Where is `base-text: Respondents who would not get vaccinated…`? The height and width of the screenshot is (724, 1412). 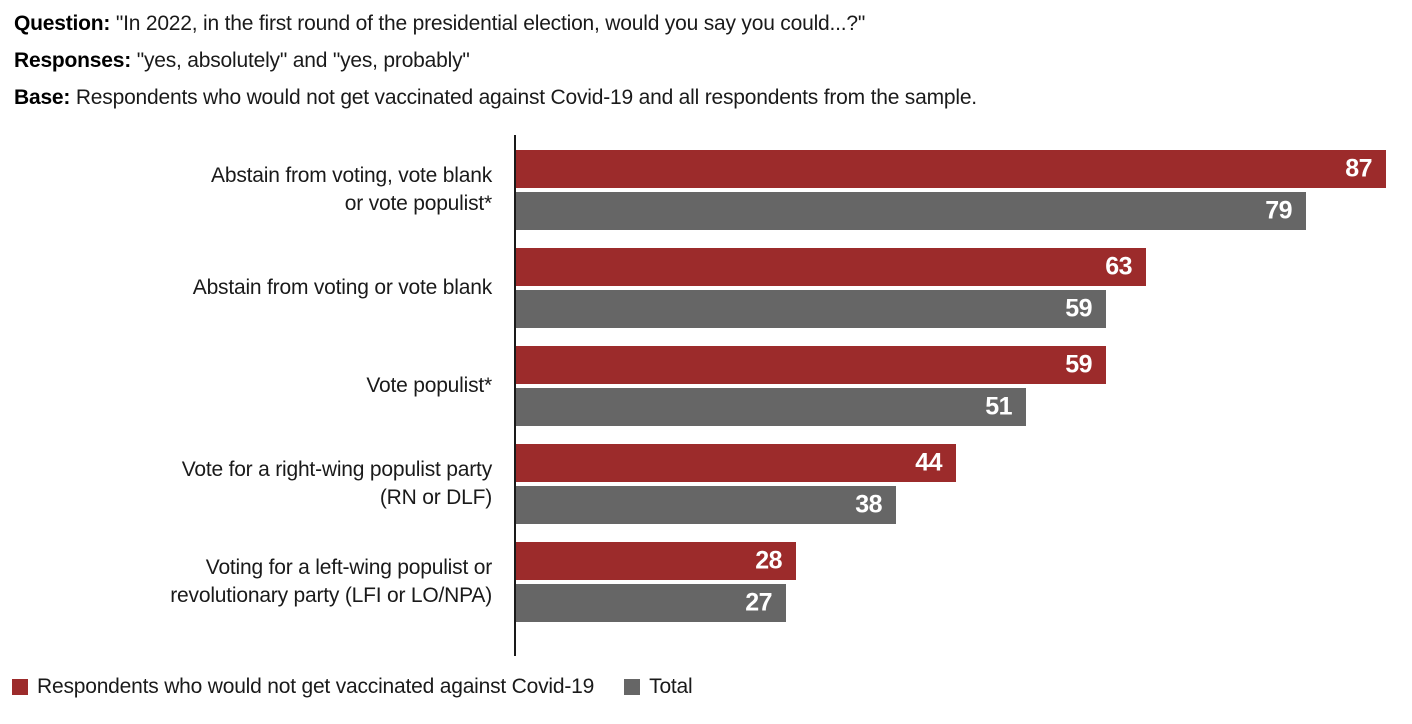
base-text: Respondents who would not get vaccinated… is located at coordinates (526, 97).